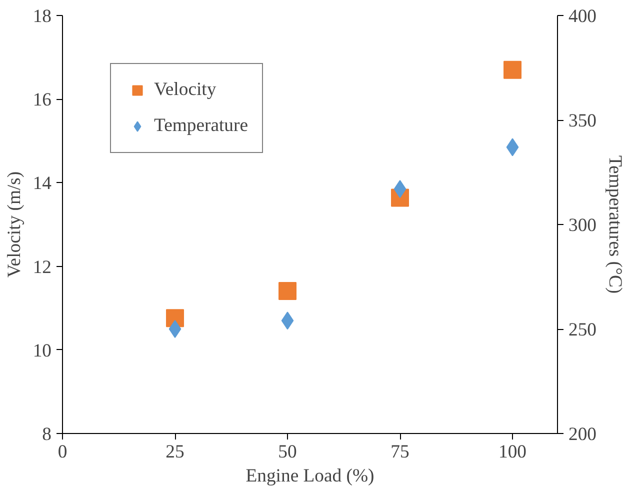 Image resolution: width=628 pixels, height=489 pixels. What do you see at coordinates (582, 121) in the screenshot?
I see `y2-tick-label: 350` at bounding box center [582, 121].